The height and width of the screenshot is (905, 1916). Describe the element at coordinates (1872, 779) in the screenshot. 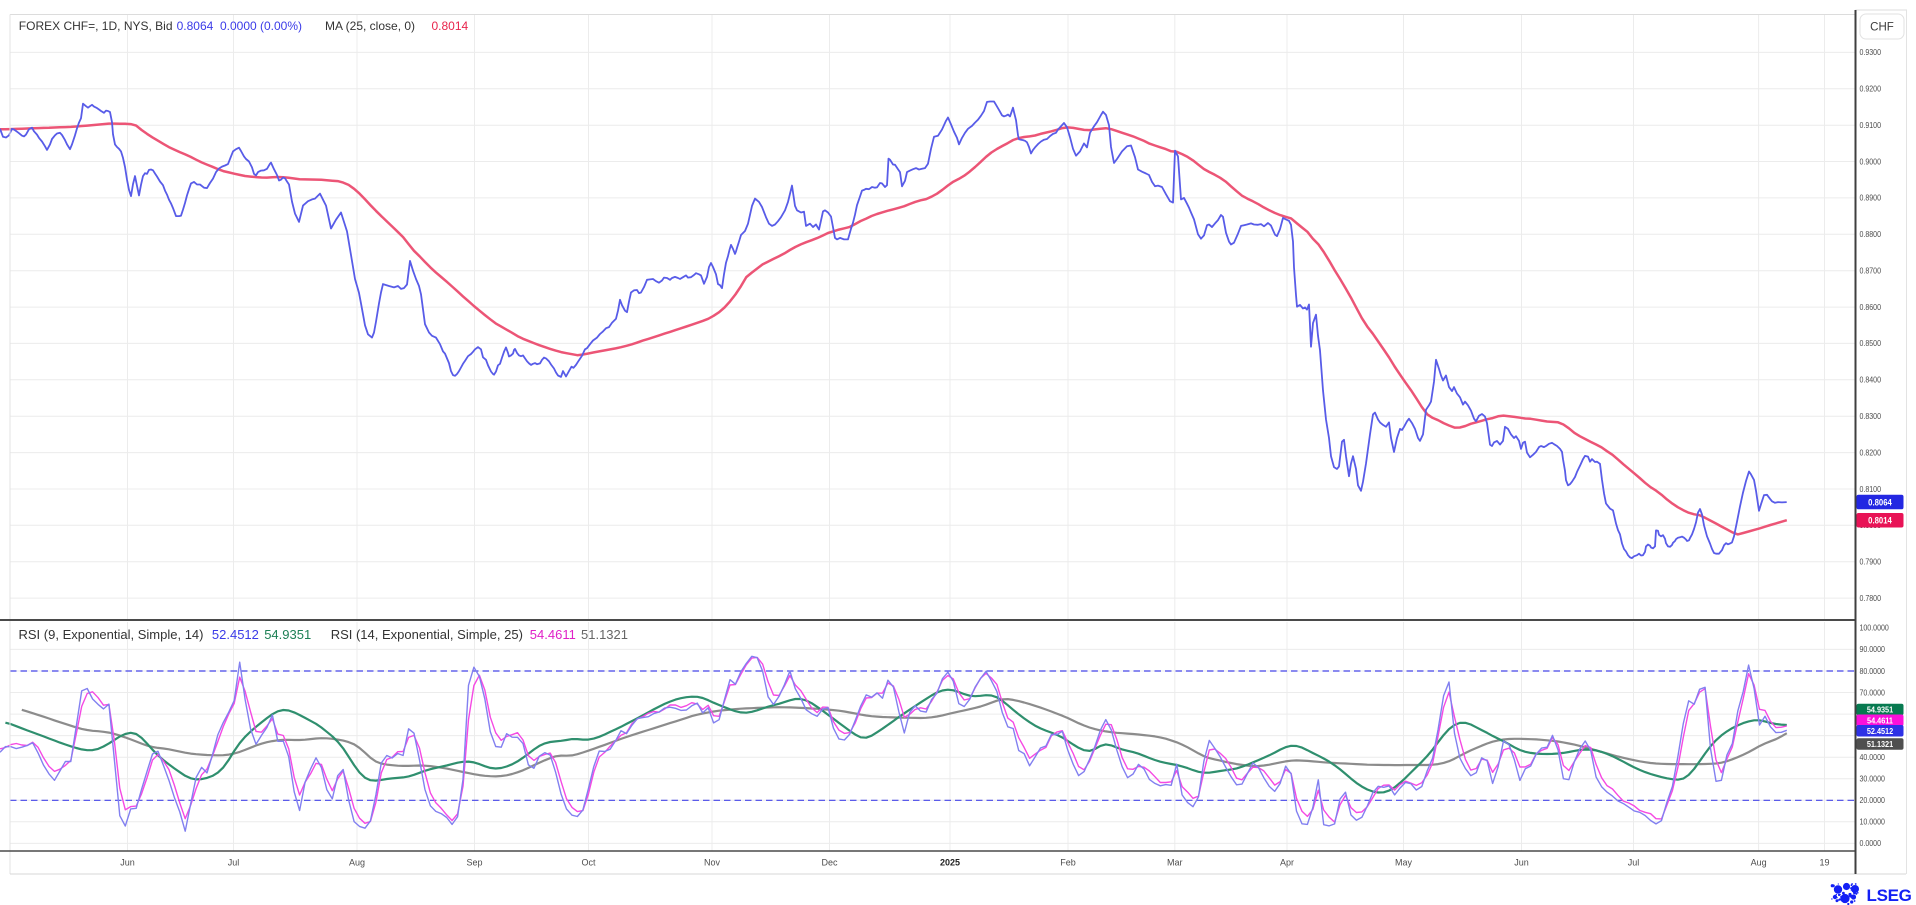

I see `svg-text: 30.0000` at that location.